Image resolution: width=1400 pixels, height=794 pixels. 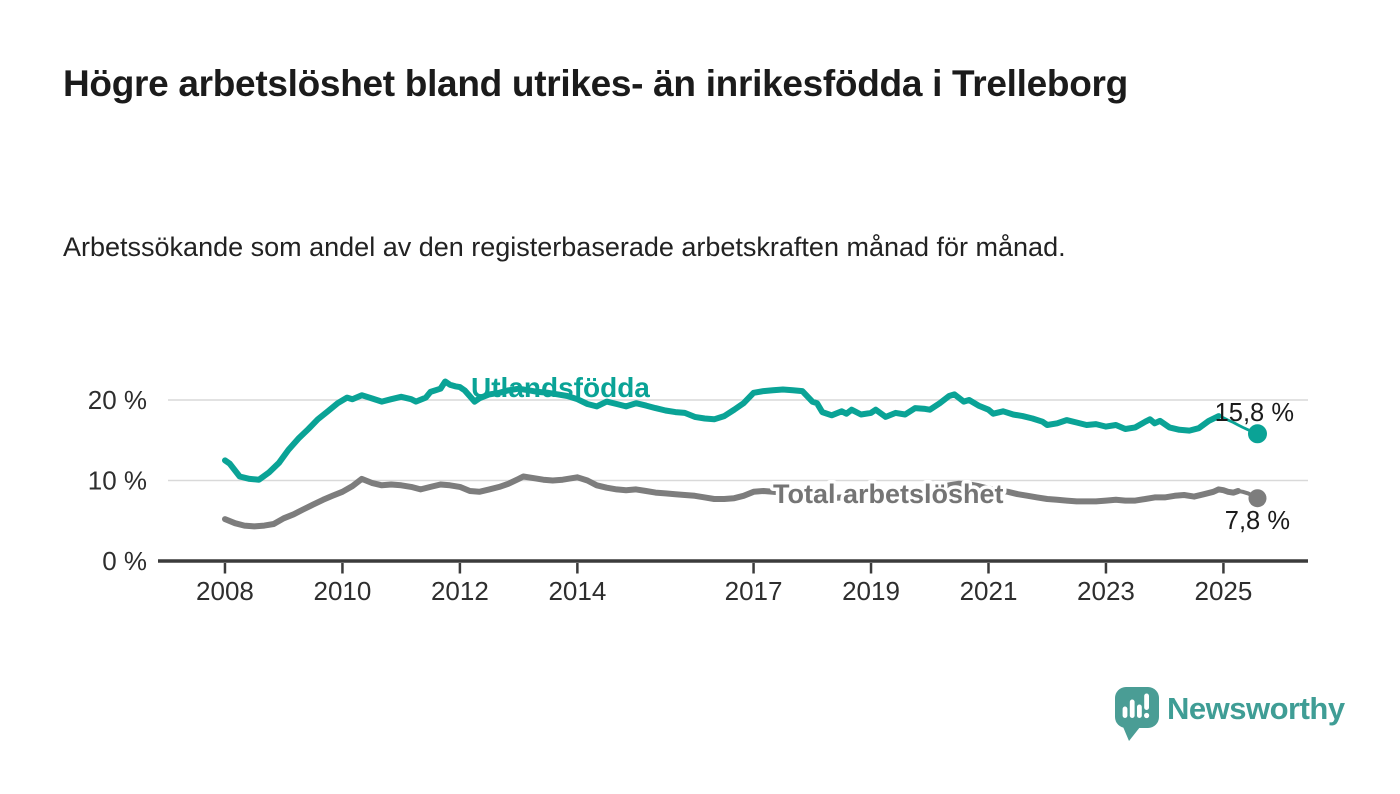 I want to click on y-tick-label: 10 %, so click(x=117, y=481).